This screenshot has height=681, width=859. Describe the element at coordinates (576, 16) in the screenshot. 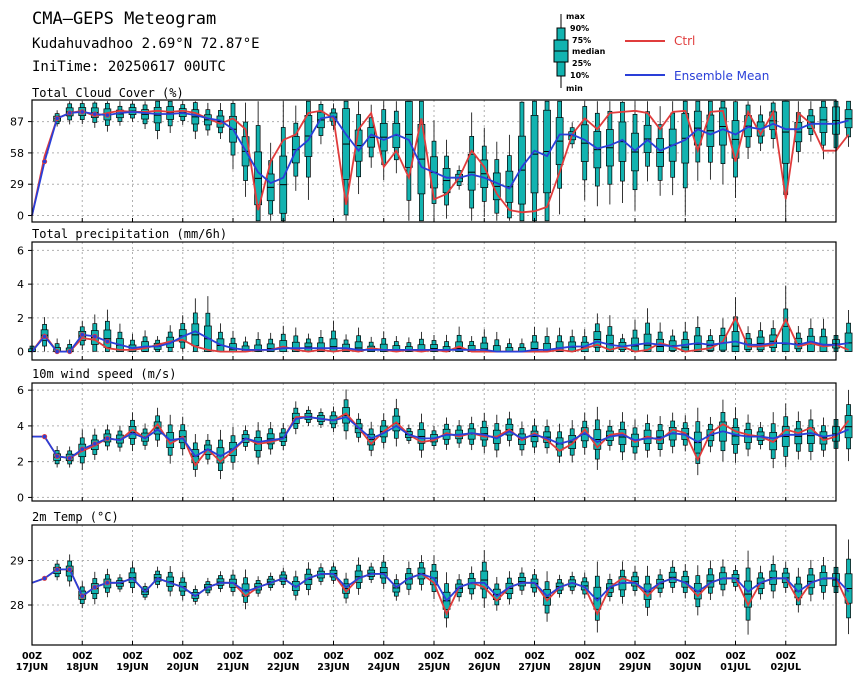

I see `legend-max-label: max` at that location.